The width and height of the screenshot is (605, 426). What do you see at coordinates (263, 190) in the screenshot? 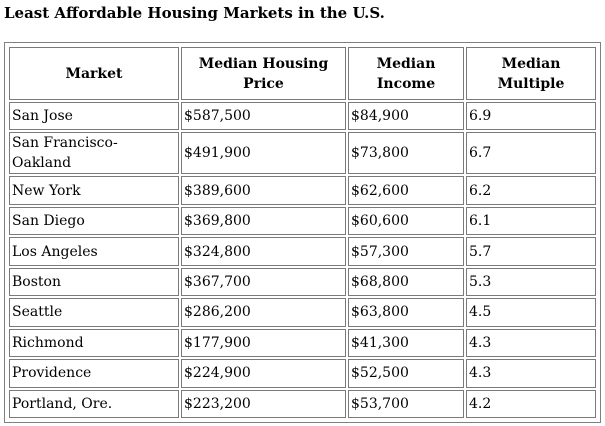
I see `cell-median-housing-price: $389,600` at bounding box center [263, 190].